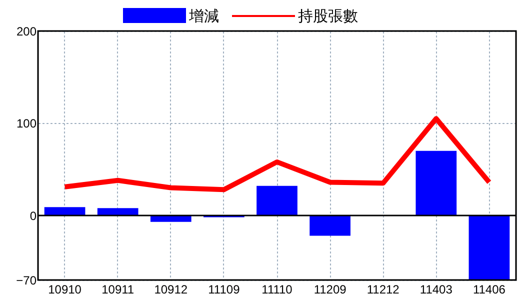 This screenshot has width=520, height=300. I want to click on x-tick-label: 11209, so click(330, 289).